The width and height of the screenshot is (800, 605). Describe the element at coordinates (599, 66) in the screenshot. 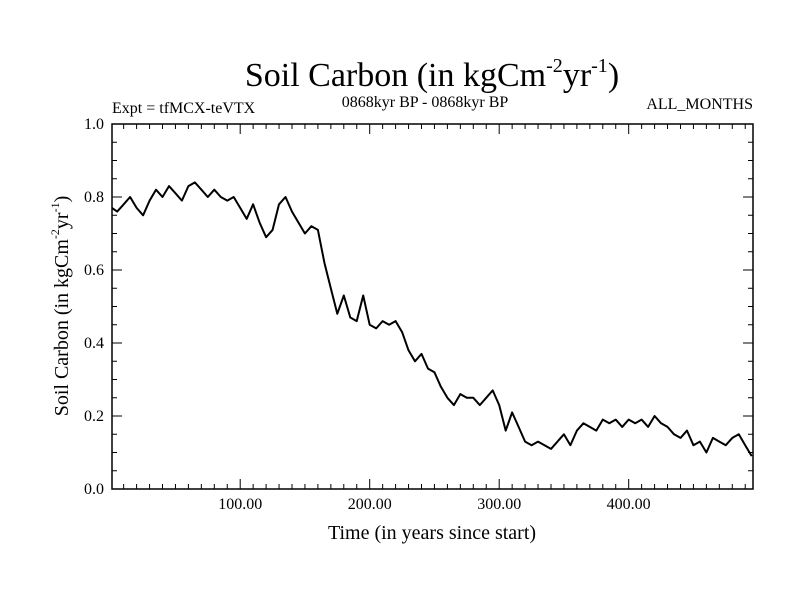

I see `title-sup2: -1` at that location.